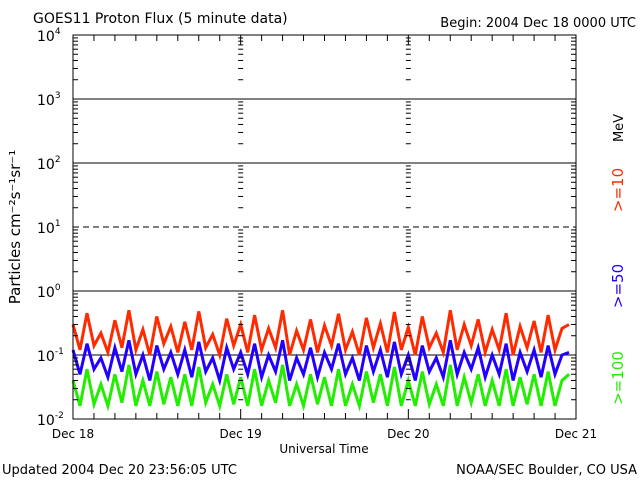  What do you see at coordinates (73, 434) in the screenshot?
I see `x-tick-label: Dec 18` at bounding box center [73, 434].